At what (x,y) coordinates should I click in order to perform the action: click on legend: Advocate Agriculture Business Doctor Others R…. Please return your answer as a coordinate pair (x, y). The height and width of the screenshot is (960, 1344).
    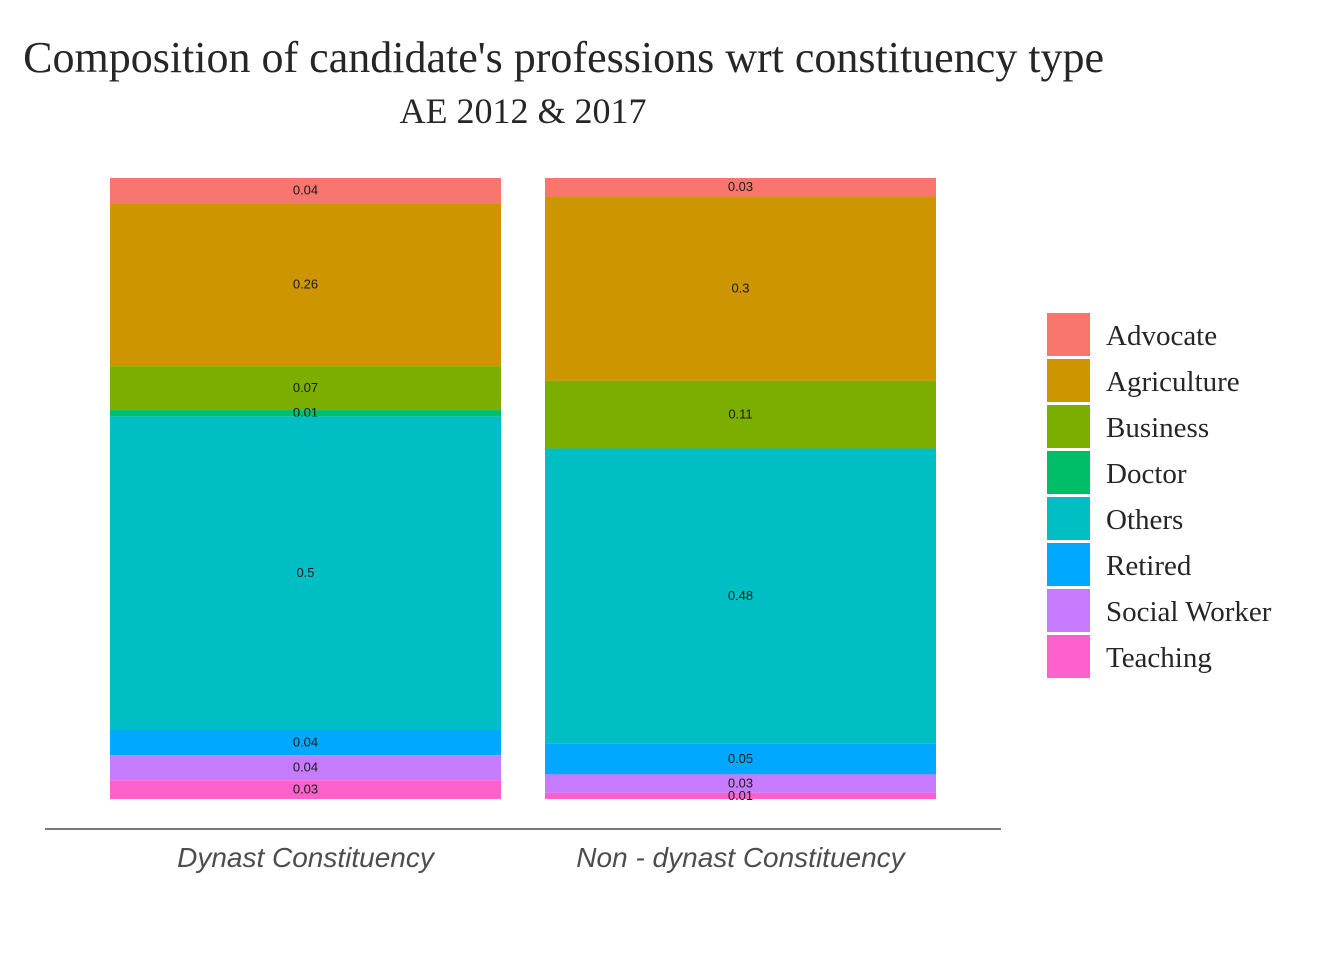
    Looking at the image, I should click on (1159, 495).